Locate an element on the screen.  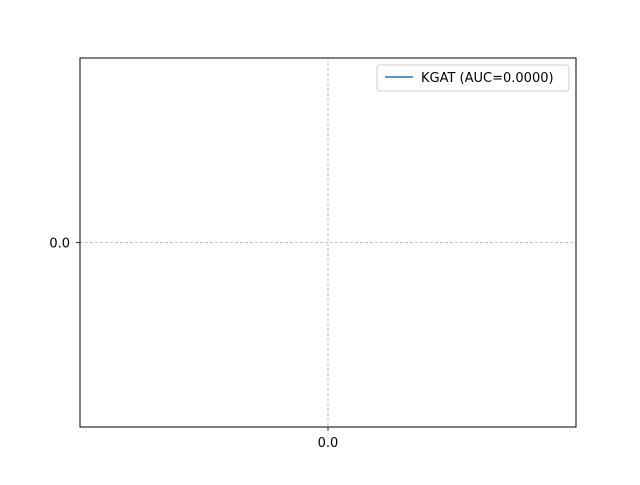
y-tick-label: 0.0 is located at coordinates (59, 244).